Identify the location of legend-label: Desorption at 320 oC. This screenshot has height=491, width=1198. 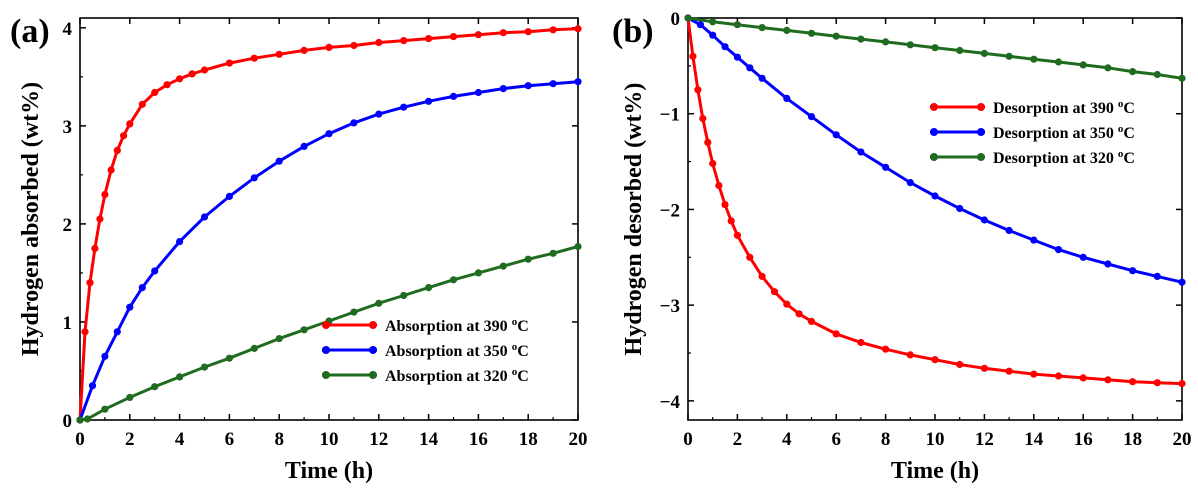
(1064, 157).